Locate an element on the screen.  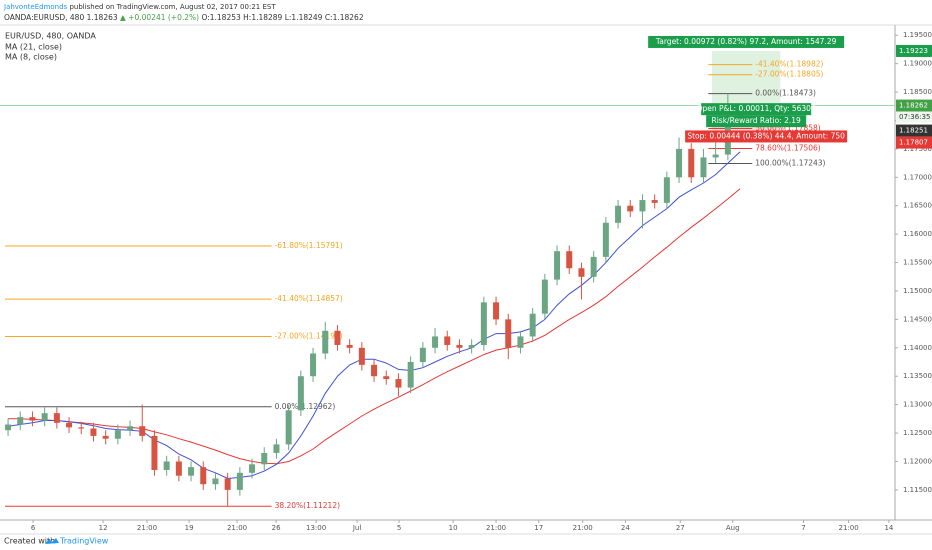
fib-label: -61.80%(1.15791) is located at coordinates (309, 245).